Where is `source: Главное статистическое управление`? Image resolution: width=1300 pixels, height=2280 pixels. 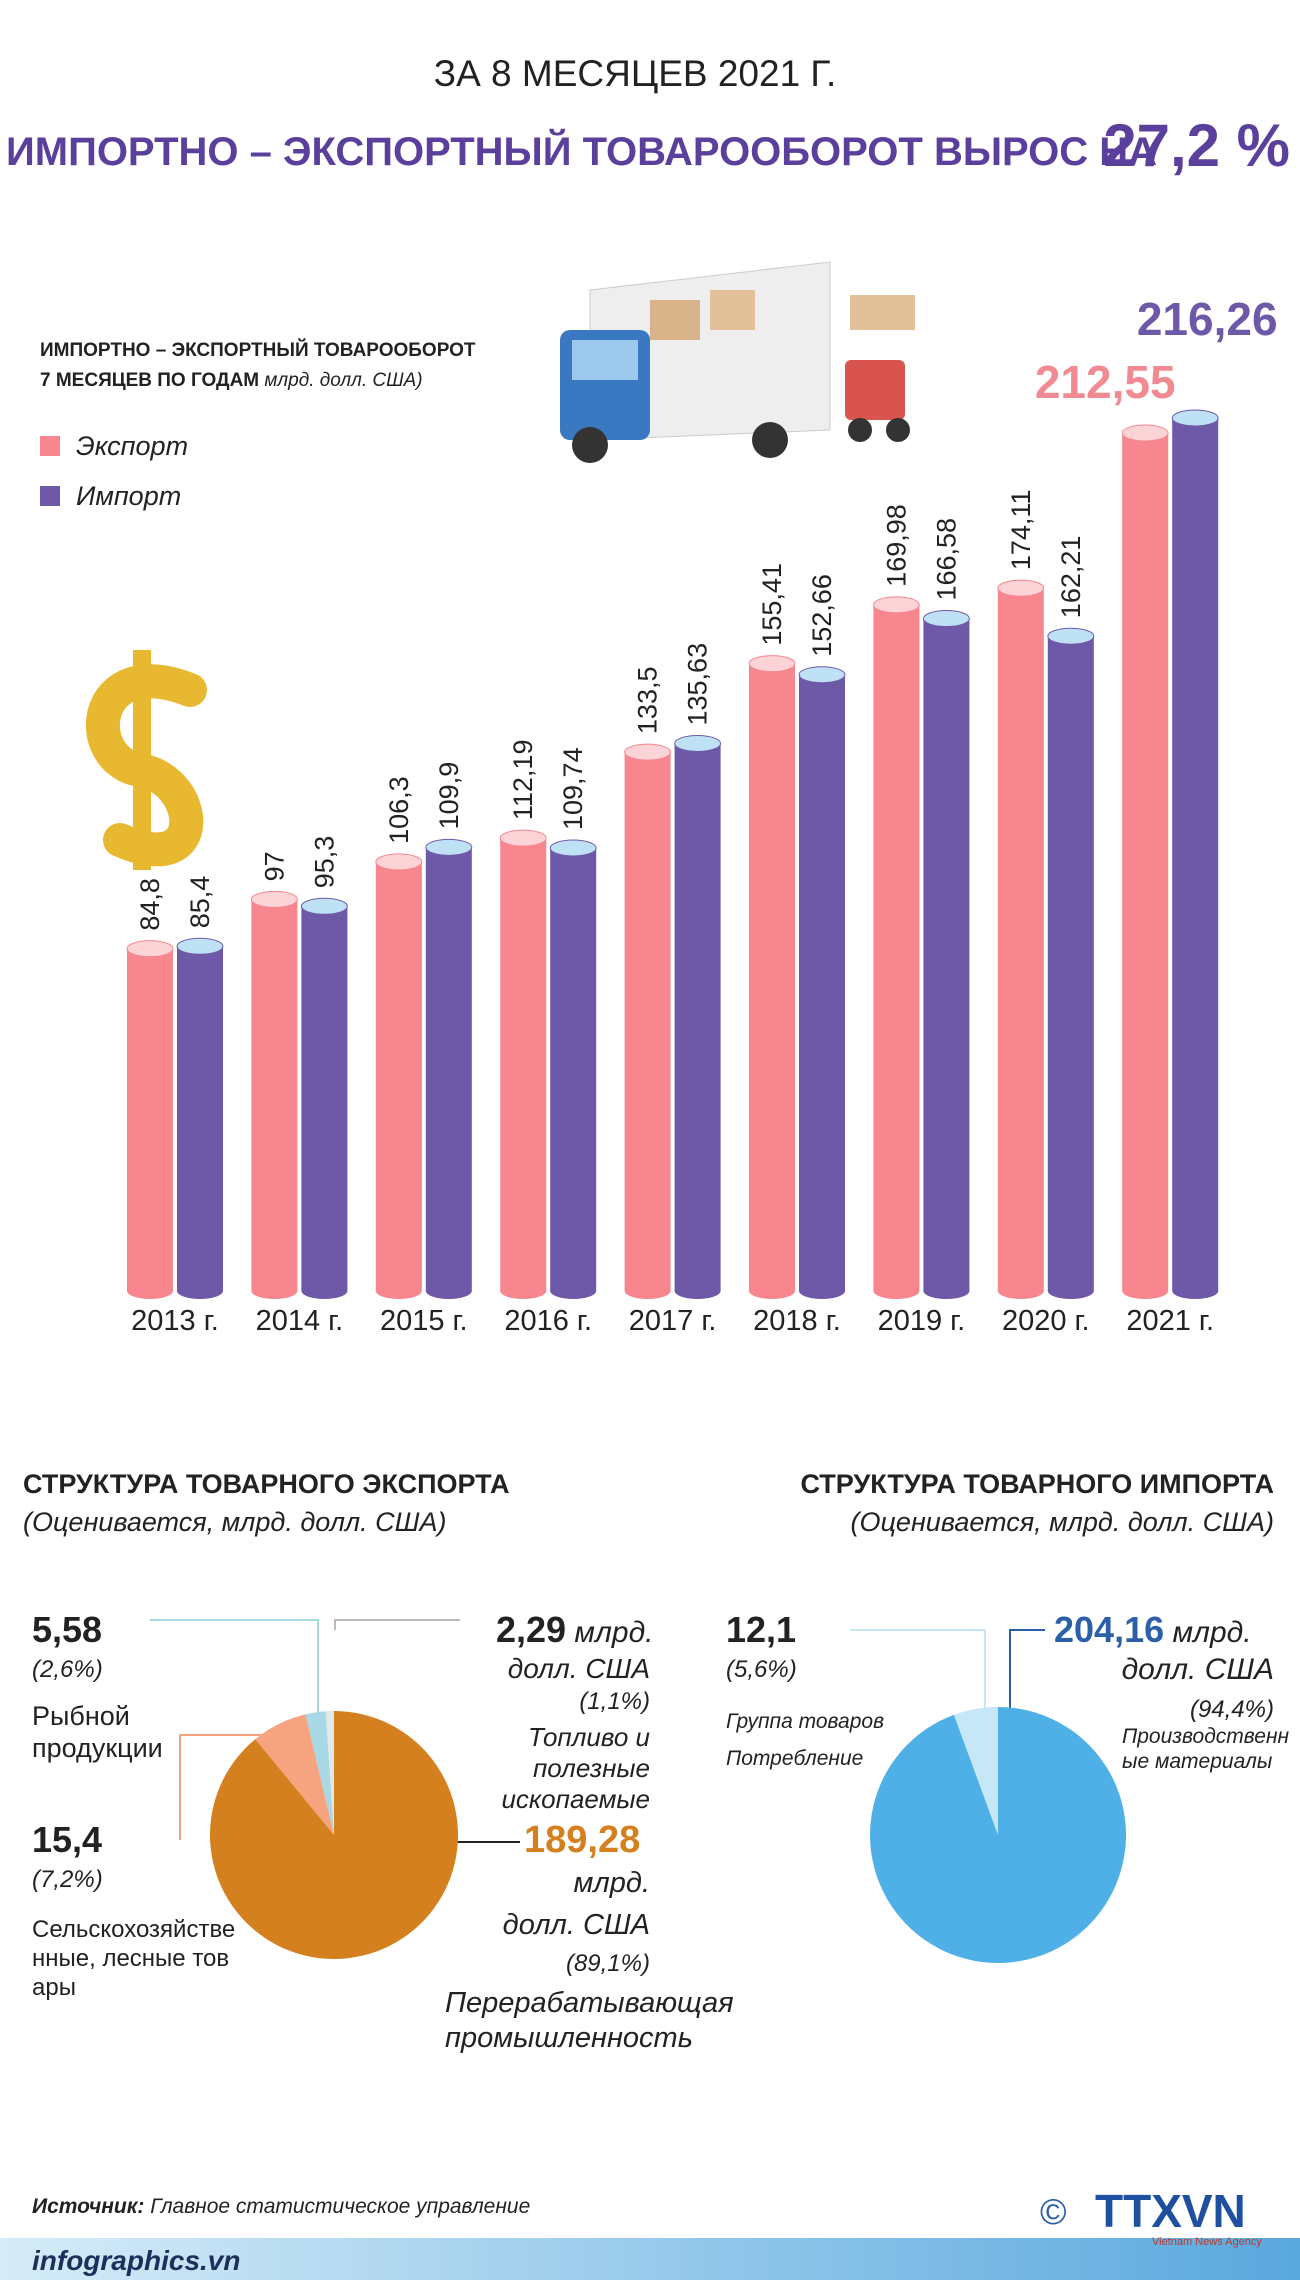
source: Главное статистическое управление is located at coordinates (340, 2206).